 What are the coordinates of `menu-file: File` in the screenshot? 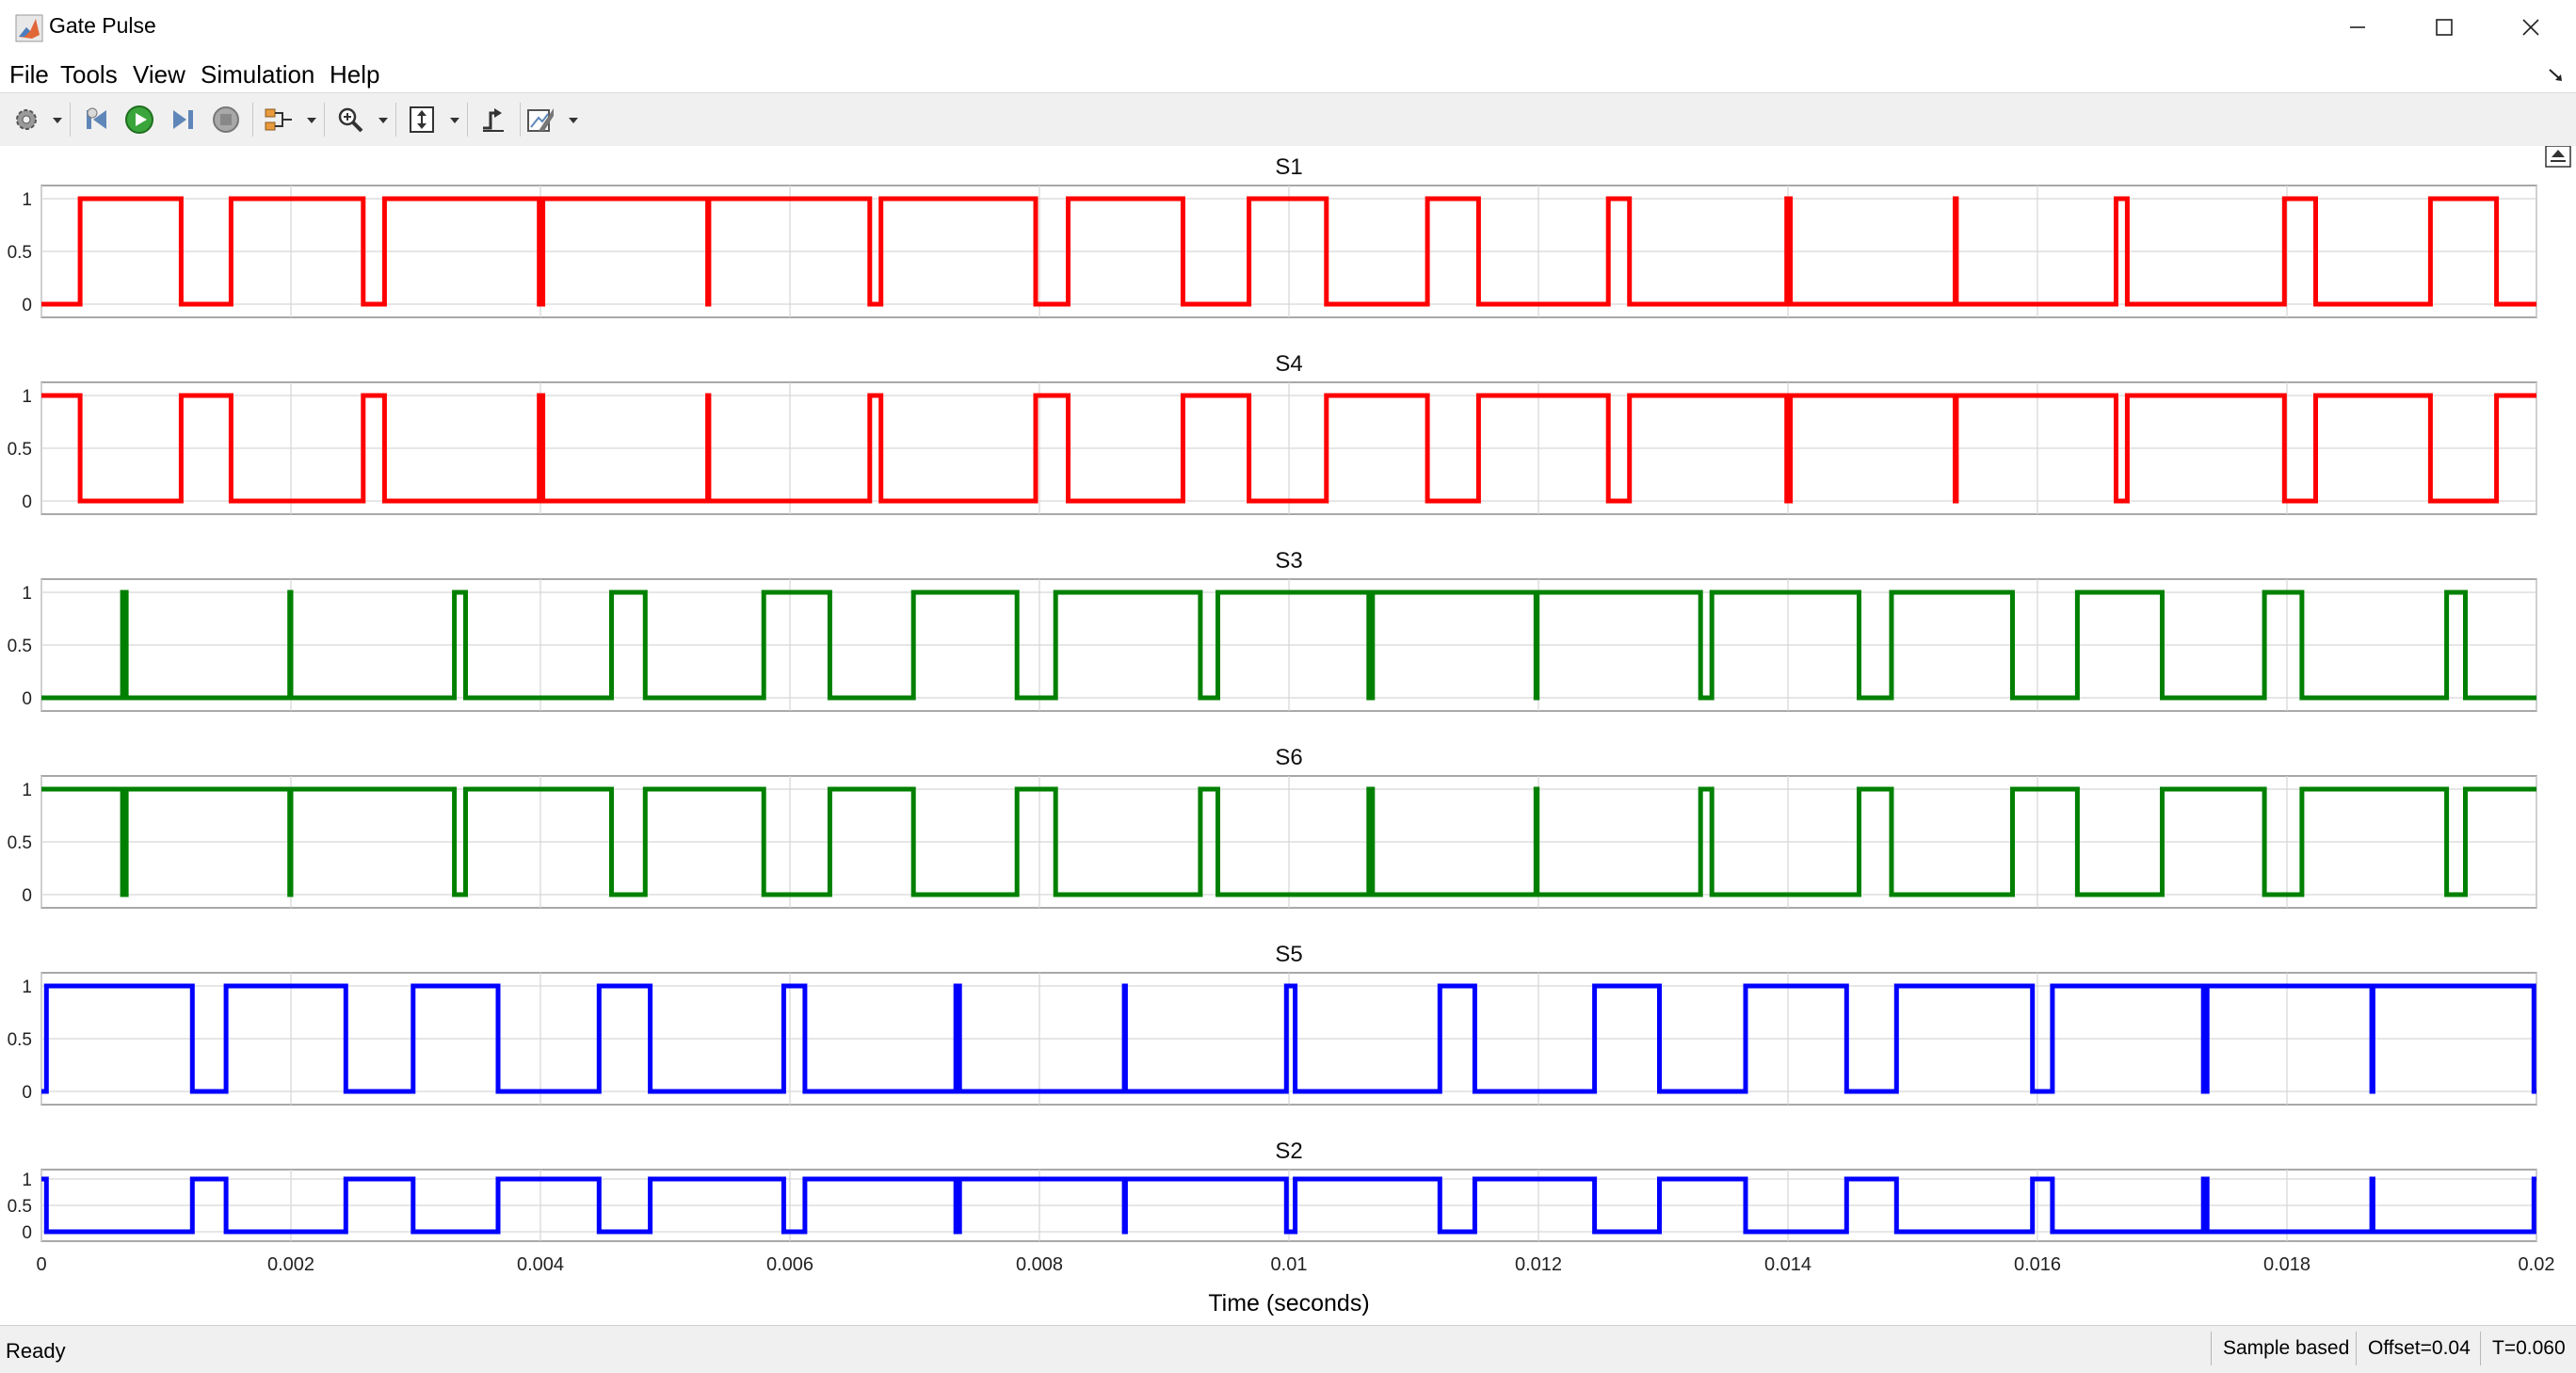 It's located at (29, 74).